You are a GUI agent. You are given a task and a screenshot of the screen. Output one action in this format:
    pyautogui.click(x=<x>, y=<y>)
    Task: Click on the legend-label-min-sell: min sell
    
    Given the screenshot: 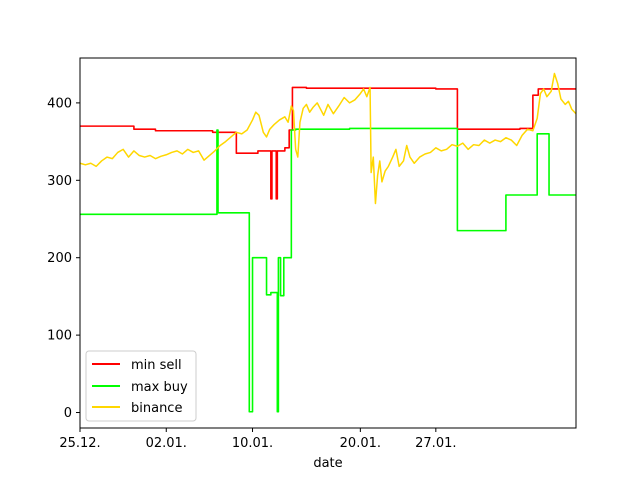 What is the action you would take?
    pyautogui.click(x=156, y=365)
    